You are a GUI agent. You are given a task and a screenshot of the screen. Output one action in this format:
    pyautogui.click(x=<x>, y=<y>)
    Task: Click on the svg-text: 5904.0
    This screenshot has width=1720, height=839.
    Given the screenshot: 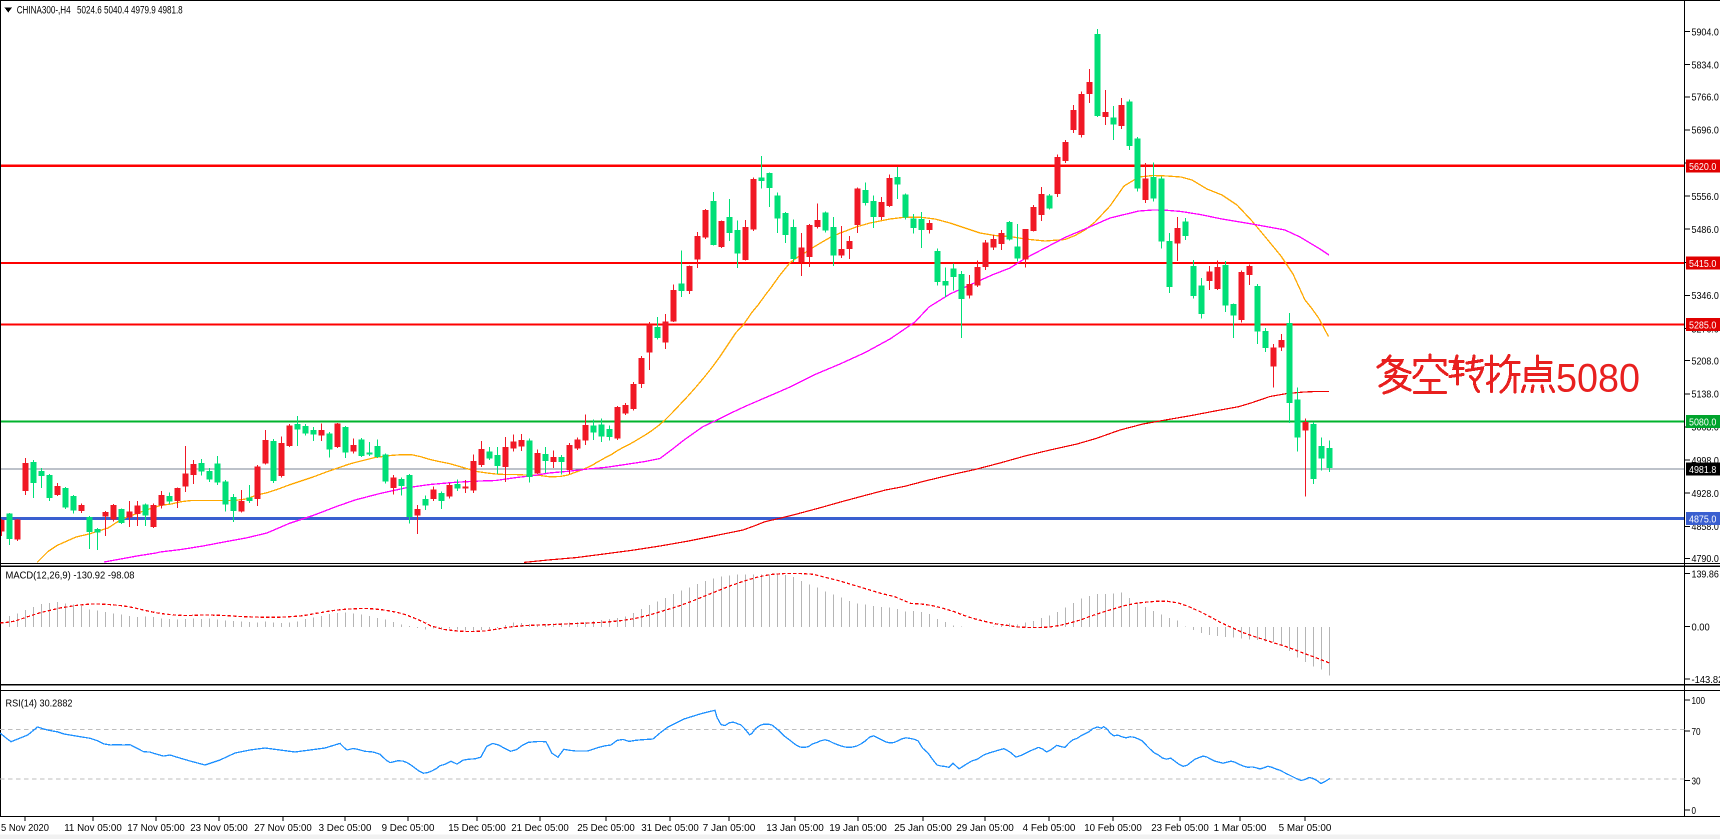 What is the action you would take?
    pyautogui.click(x=1705, y=32)
    